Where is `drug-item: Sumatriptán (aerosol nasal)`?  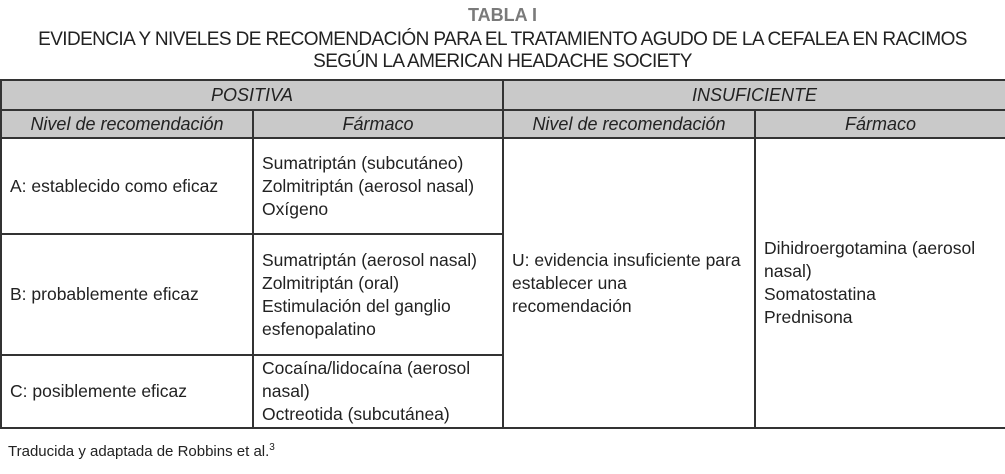
drug-item: Sumatriptán (aerosol nasal) is located at coordinates (369, 259).